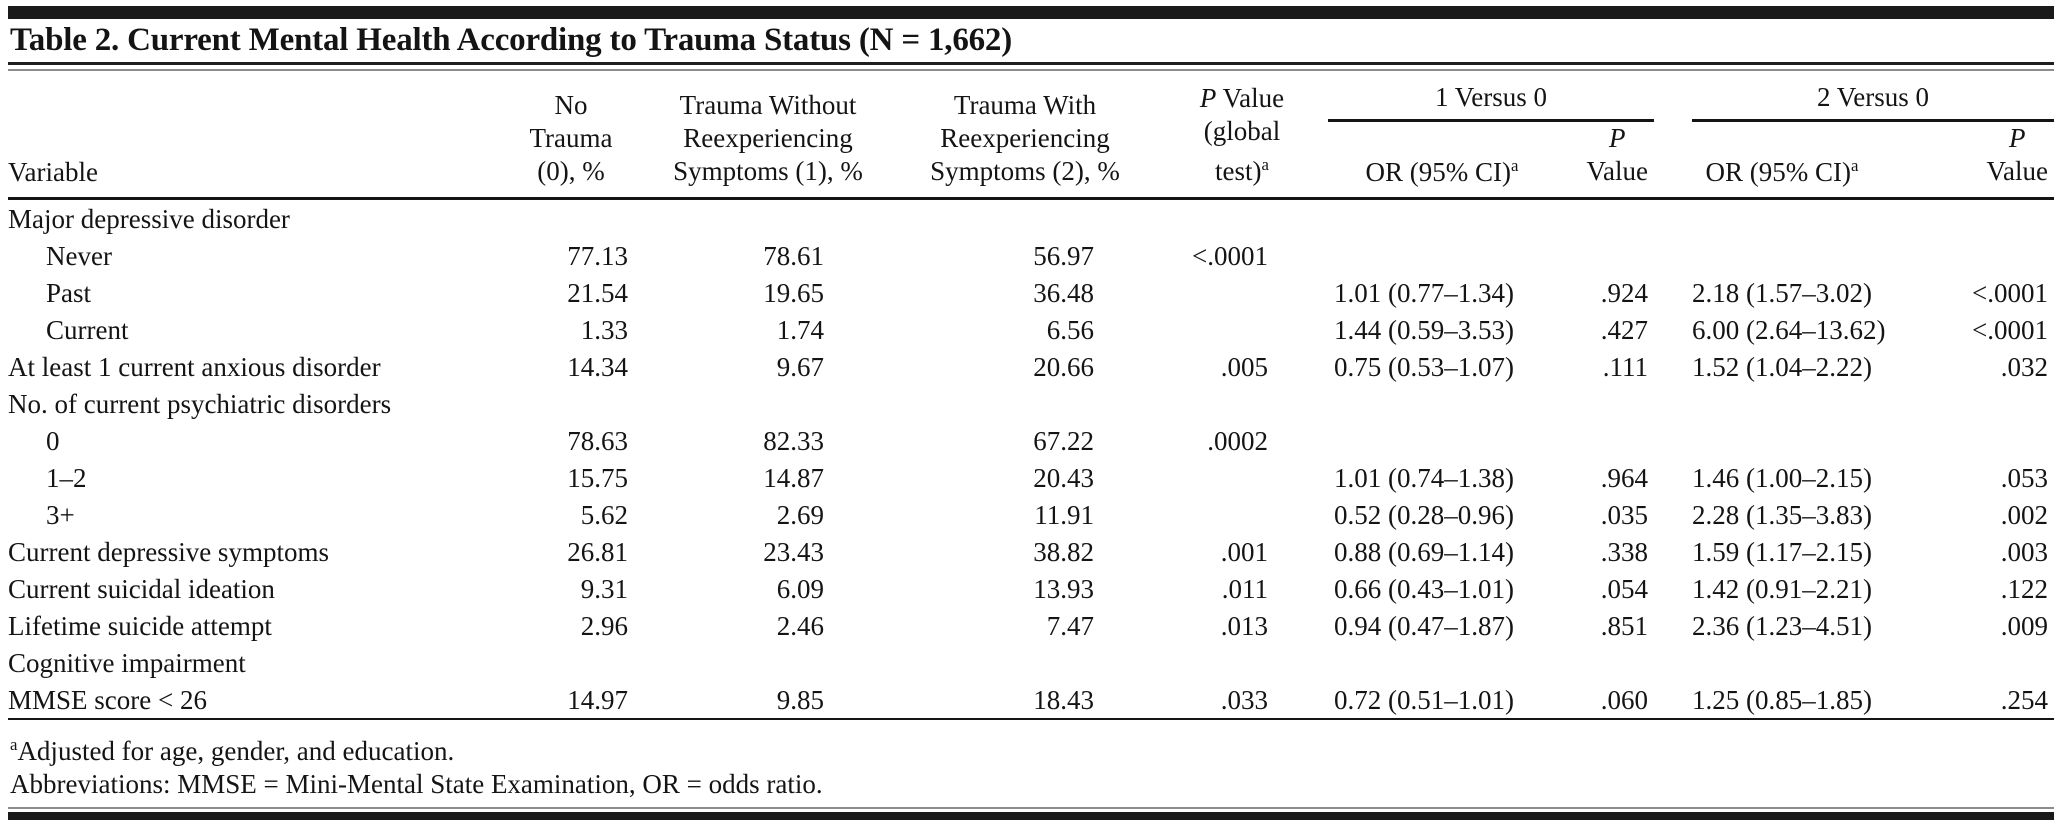  What do you see at coordinates (2024, 625) in the screenshot?
I see `cell: .009` at bounding box center [2024, 625].